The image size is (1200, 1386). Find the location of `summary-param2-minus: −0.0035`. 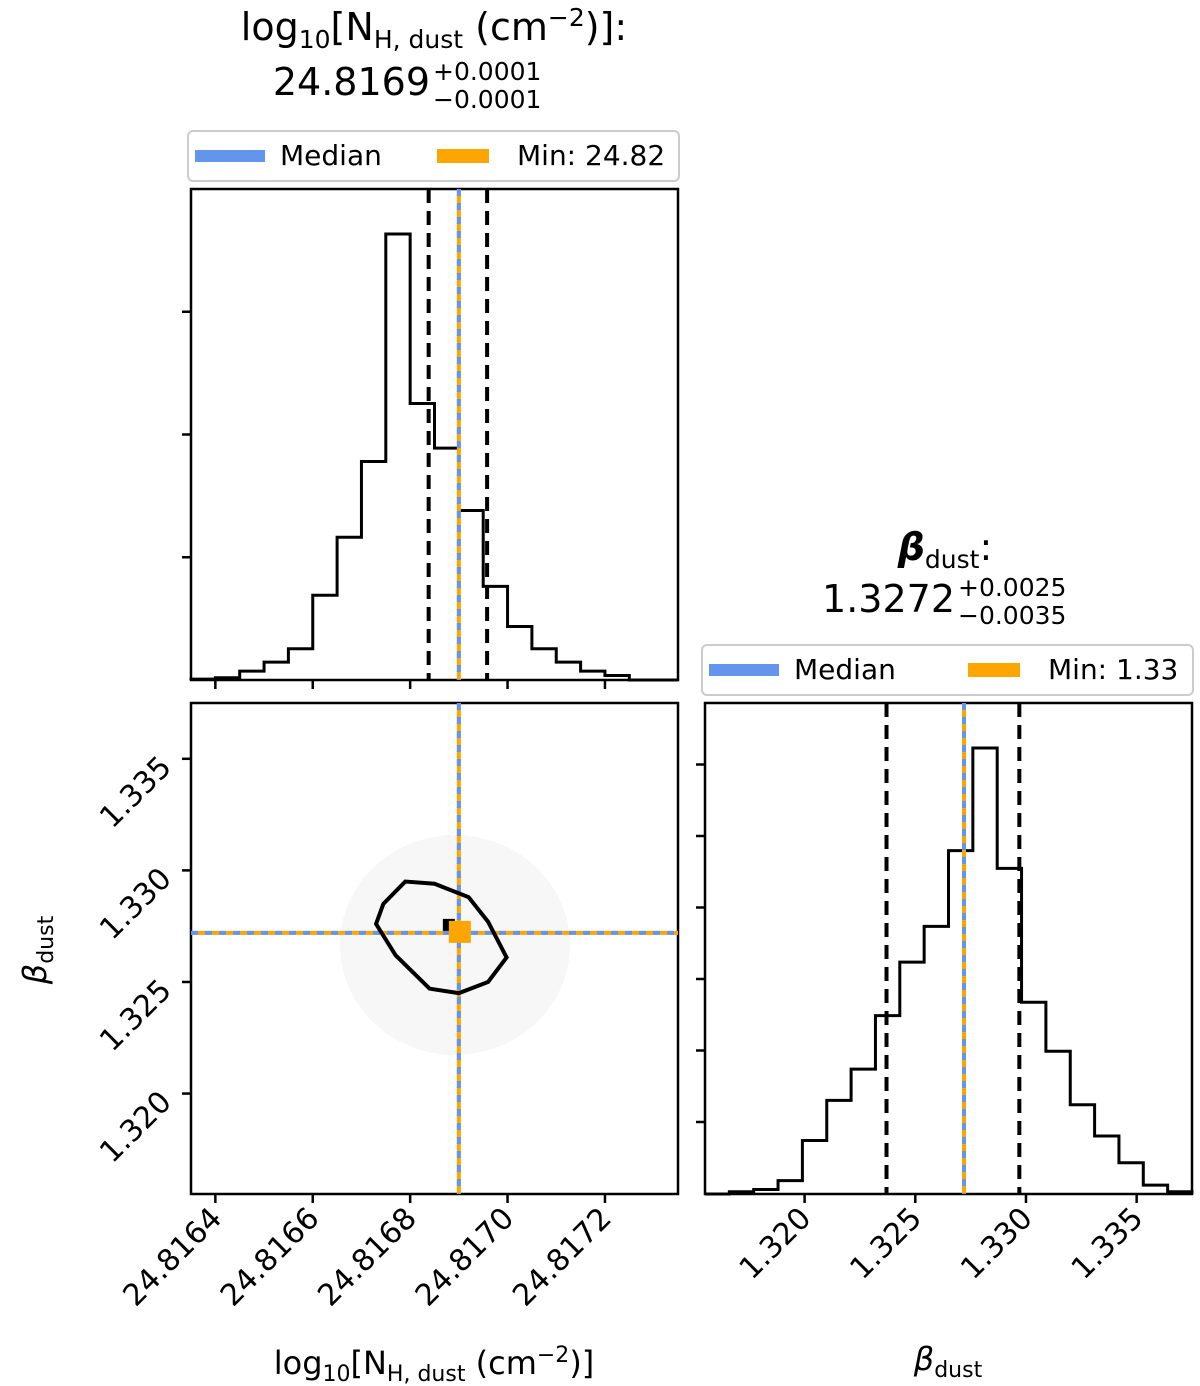

summary-param2-minus: −0.0035 is located at coordinates (1012, 615).